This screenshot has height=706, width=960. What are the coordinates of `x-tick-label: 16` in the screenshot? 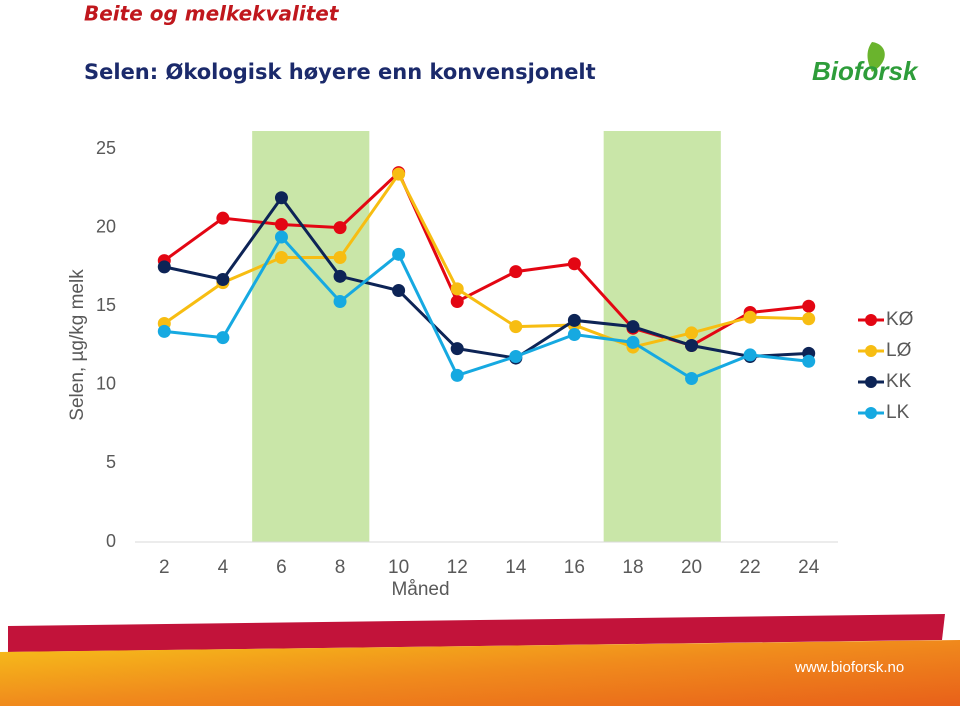 It's located at (574, 567).